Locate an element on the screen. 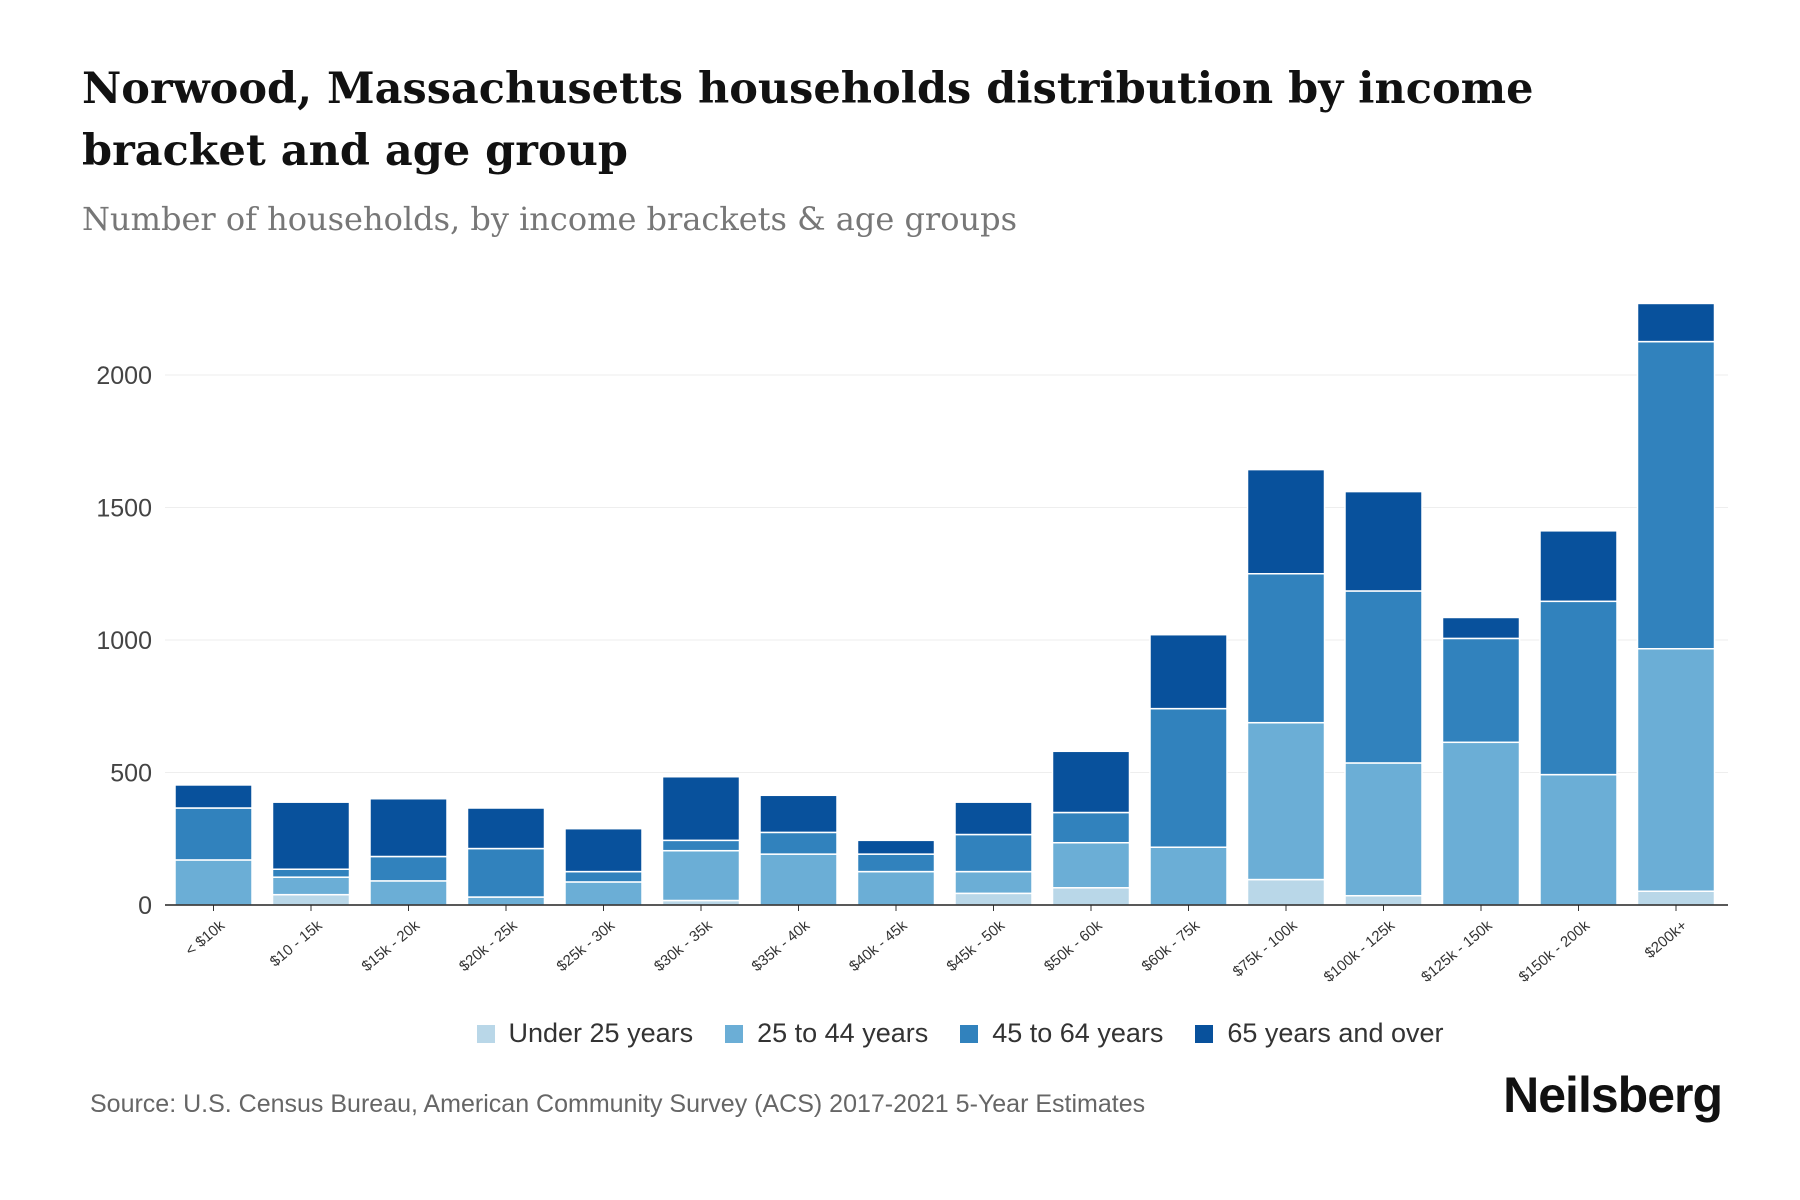  x-tick-label: $75k - 100k is located at coordinates (1265, 949).